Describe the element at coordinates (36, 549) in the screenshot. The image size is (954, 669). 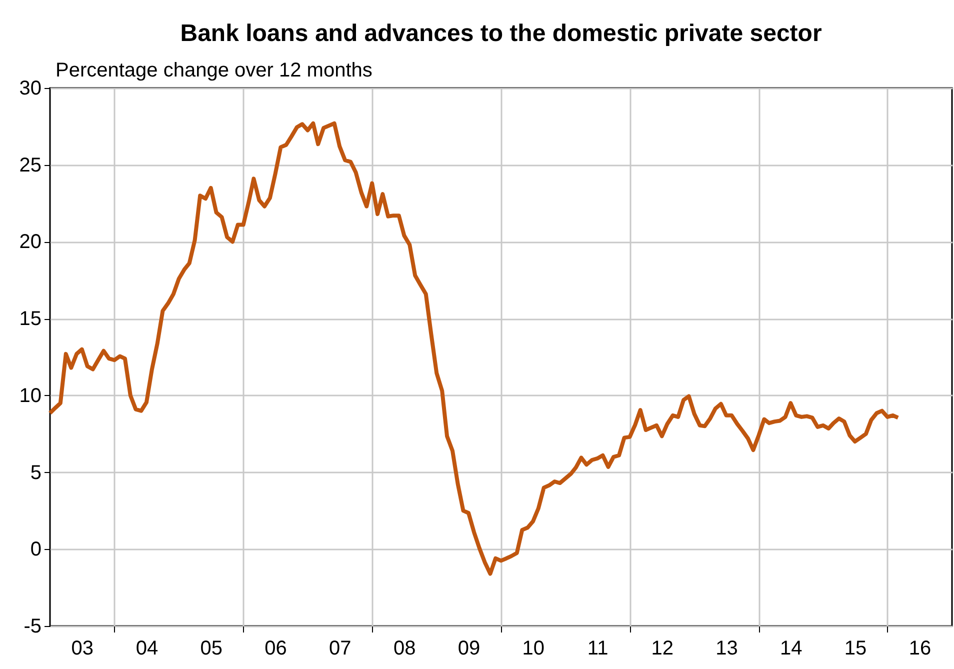
I see `y-tick-label: 0` at that location.